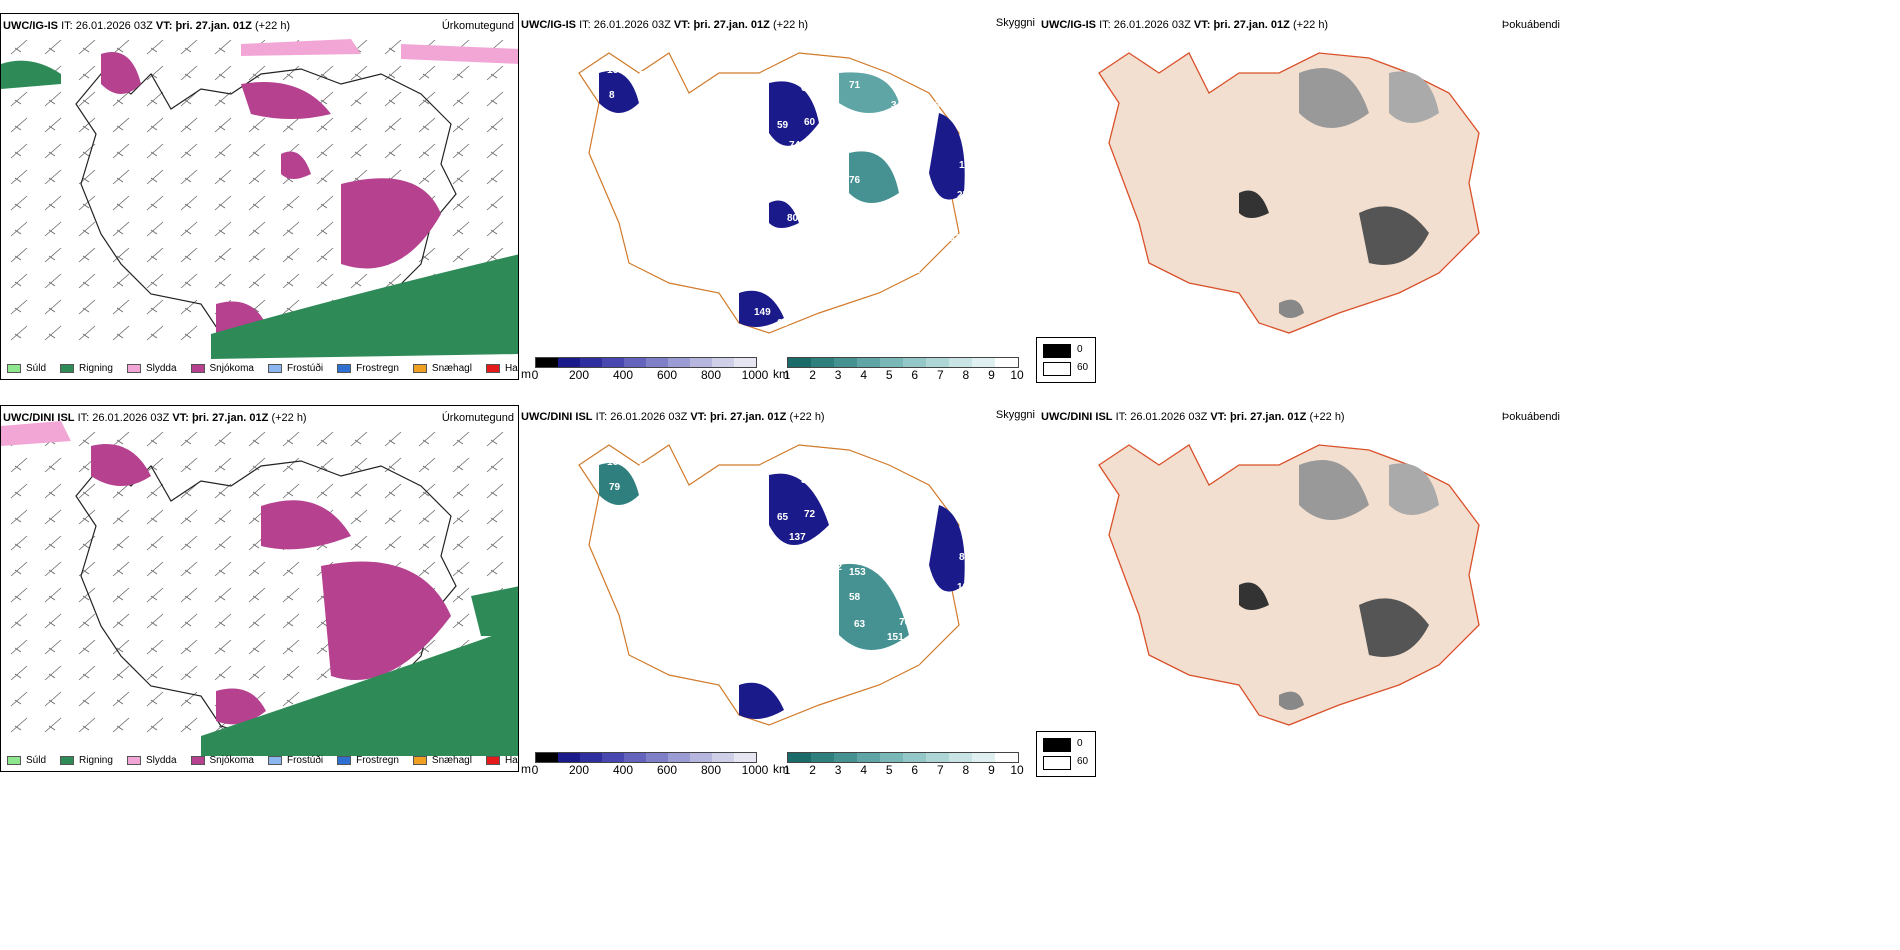  Describe the element at coordinates (855, 597) in the screenshot. I see `cloud-base-label: 58` at that location.